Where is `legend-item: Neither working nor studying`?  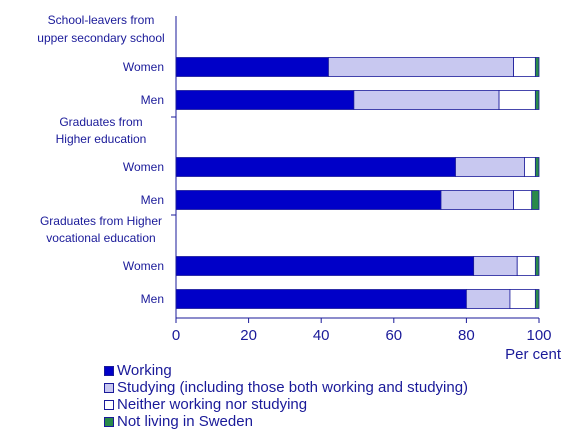 legend-item: Neither working nor studying is located at coordinates (286, 404).